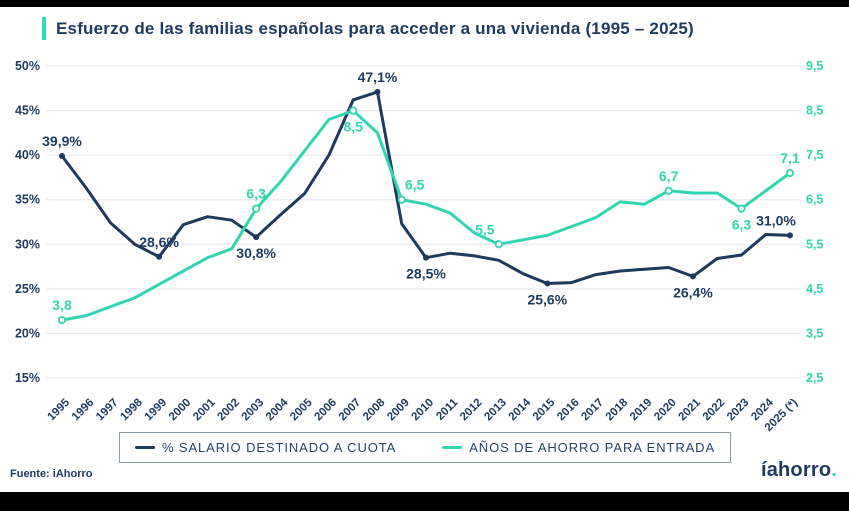  I want to click on data-point-label: 28,5%, so click(426, 274).